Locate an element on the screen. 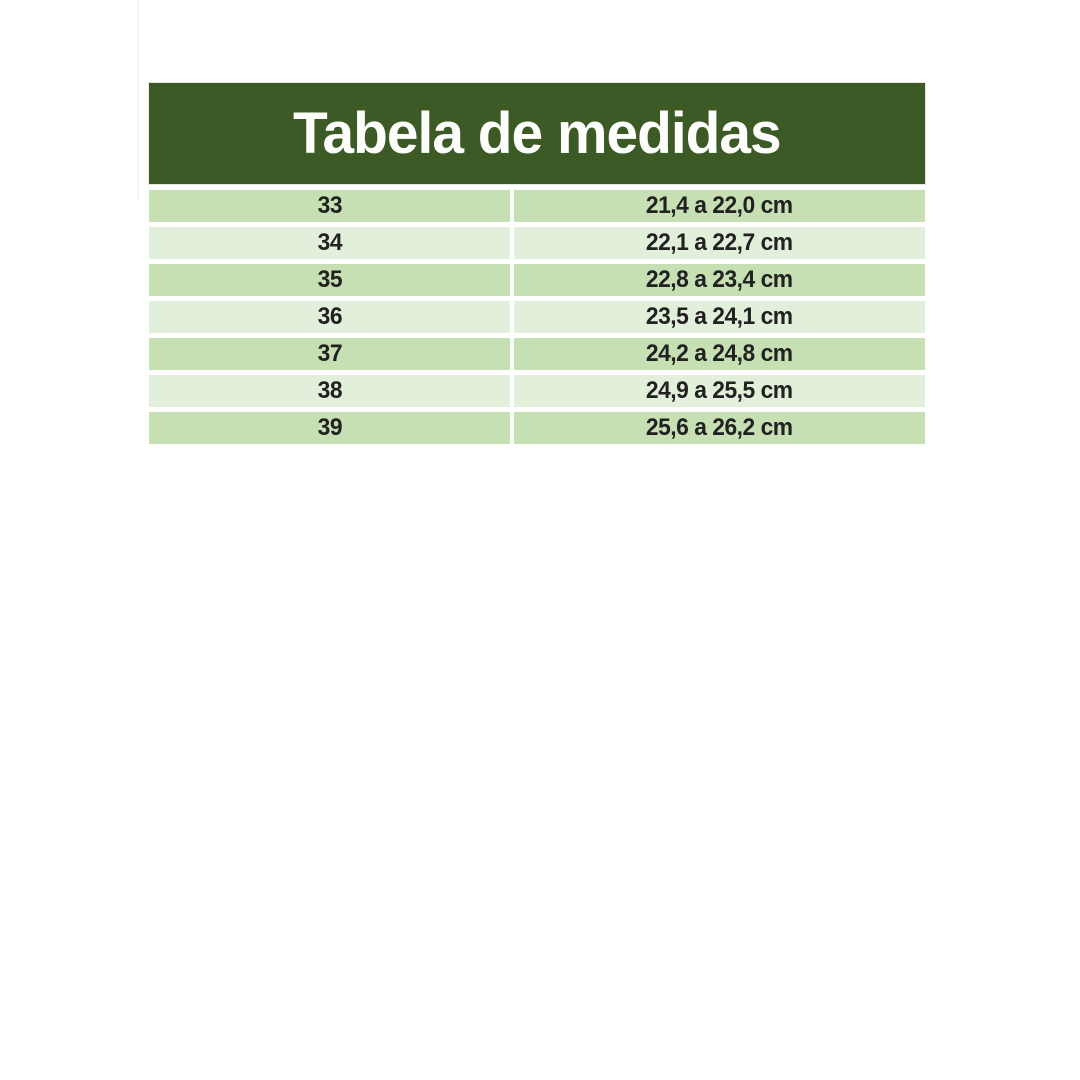 This screenshot has height=1080, width=1080. size-value: 37 is located at coordinates (329, 353).